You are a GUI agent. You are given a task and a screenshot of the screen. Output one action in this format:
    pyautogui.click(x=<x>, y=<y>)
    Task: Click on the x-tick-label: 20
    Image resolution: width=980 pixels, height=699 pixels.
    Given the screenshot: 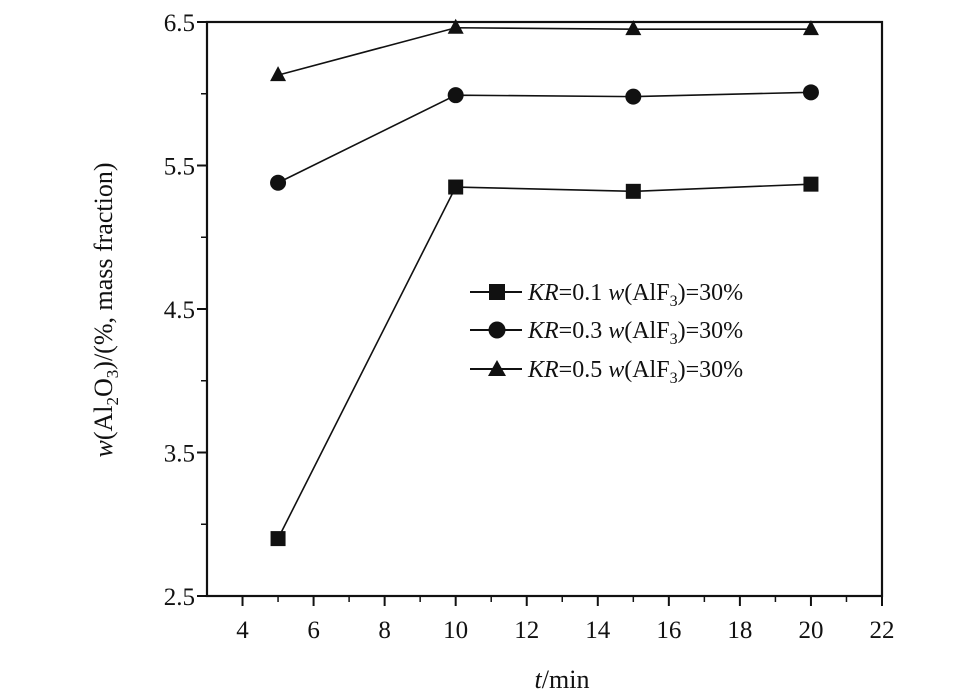 What is the action you would take?
    pyautogui.click(x=810, y=630)
    